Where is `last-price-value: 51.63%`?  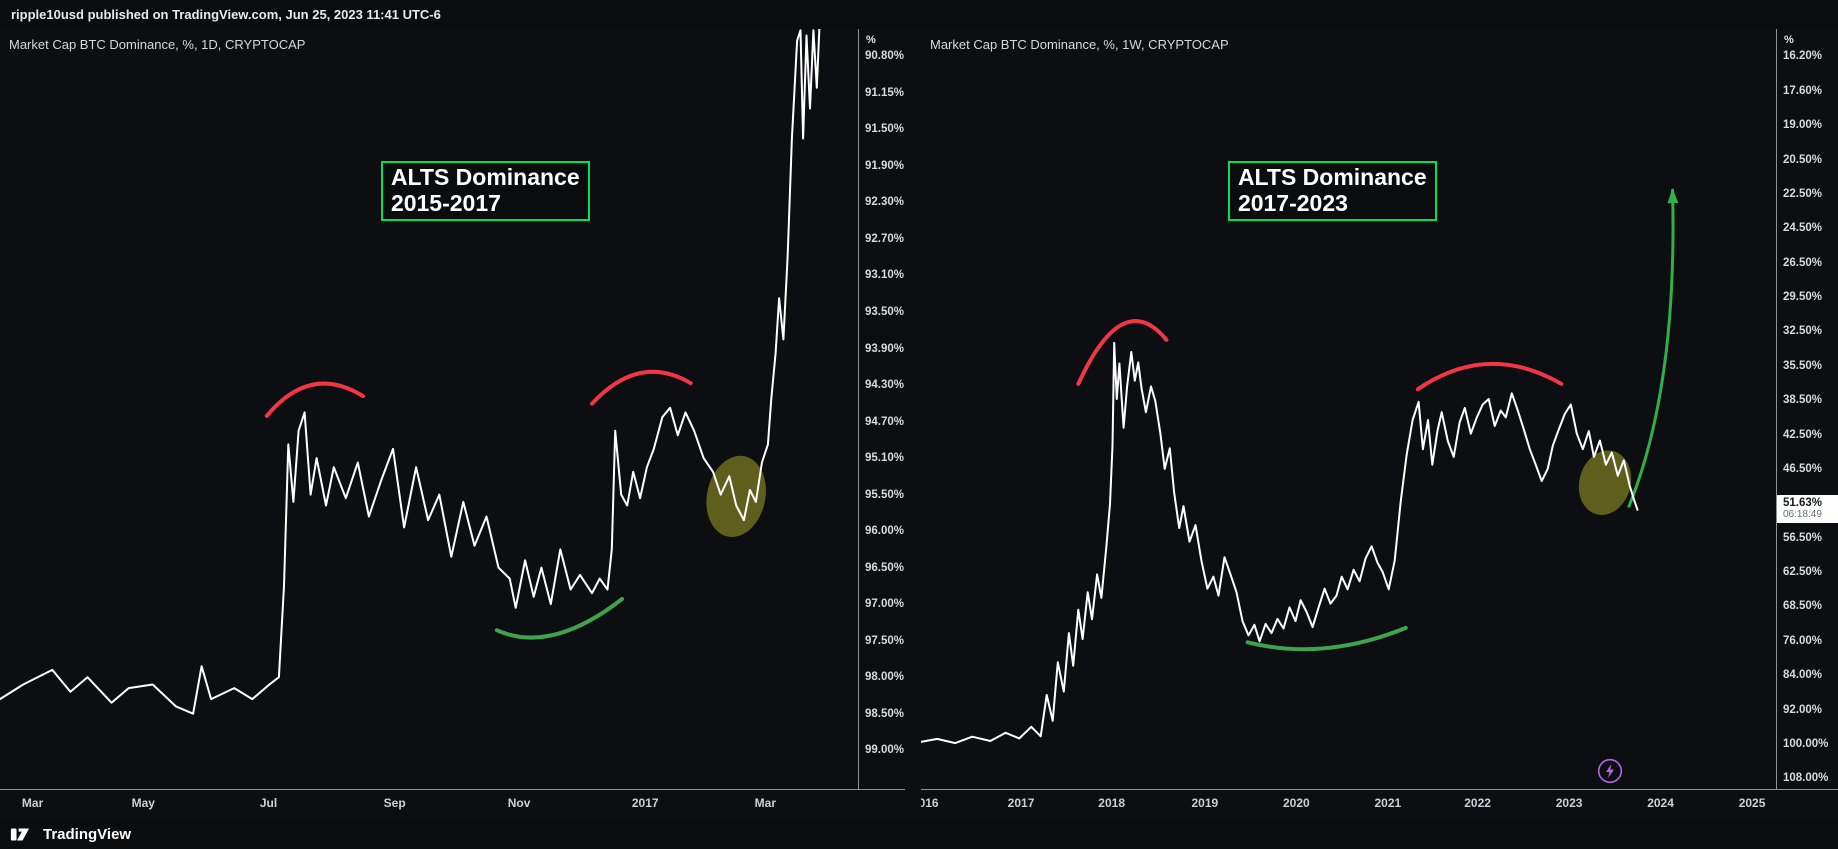 last-price-value: 51.63% is located at coordinates (1803, 502).